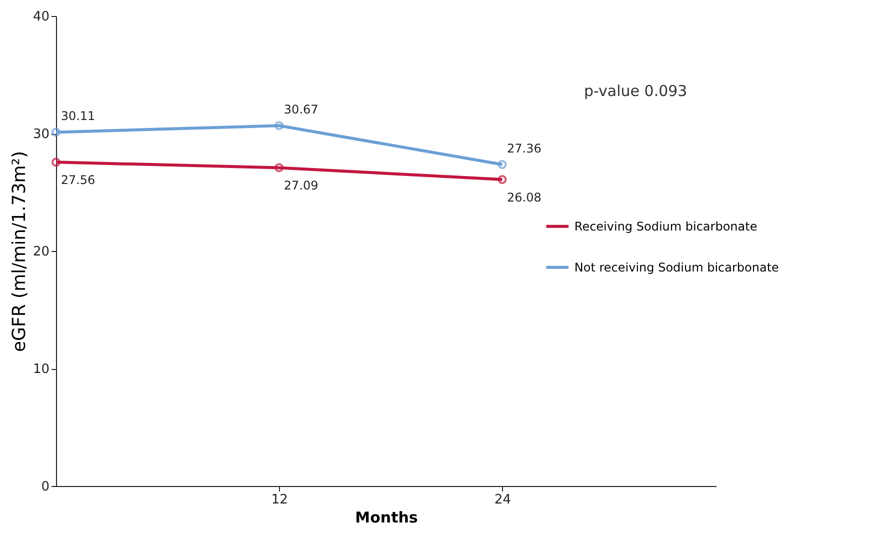  What do you see at coordinates (41, 134) in the screenshot?
I see `y-tick-label: 30` at bounding box center [41, 134].